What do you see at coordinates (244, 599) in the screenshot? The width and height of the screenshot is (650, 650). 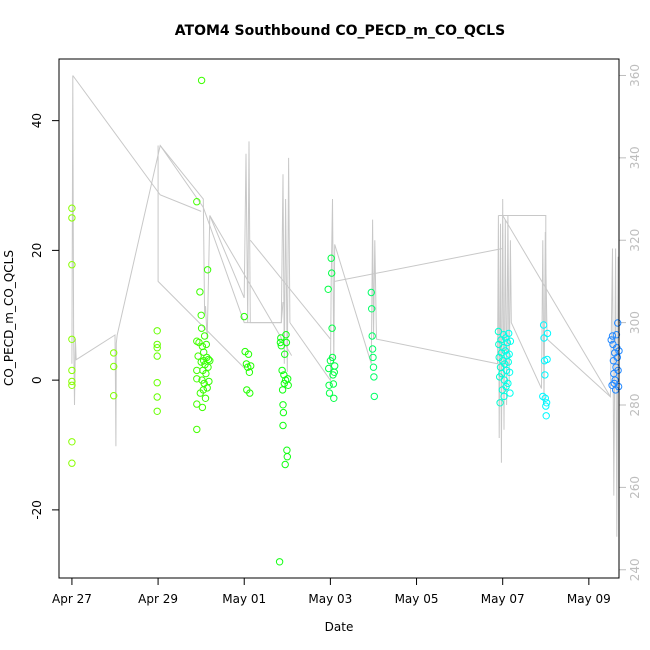 I see `x-tick-label: May 01` at bounding box center [244, 599].